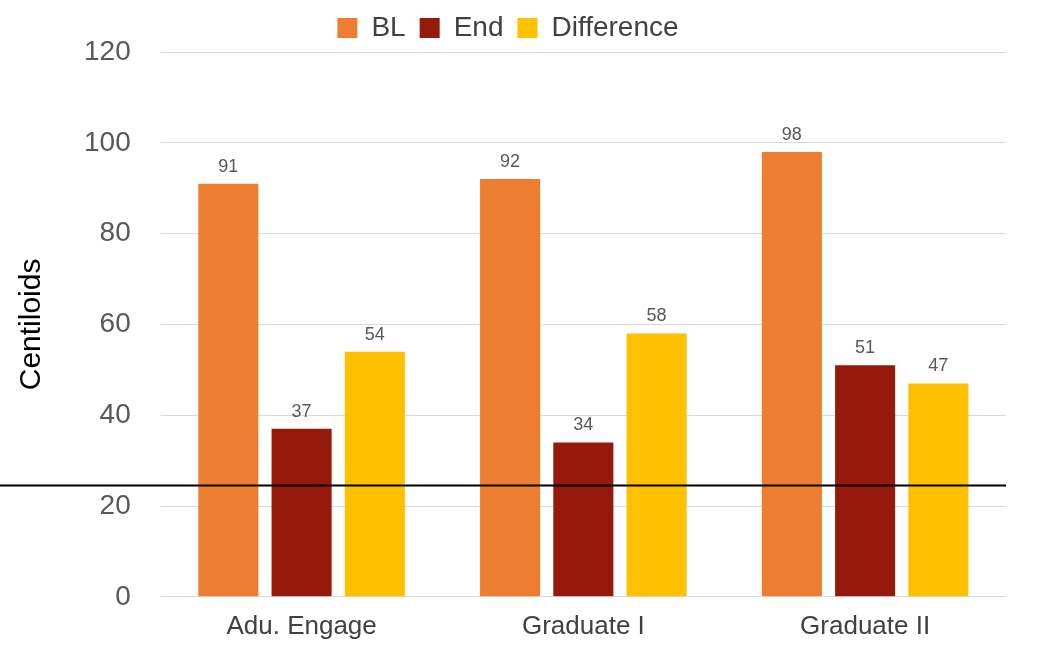  What do you see at coordinates (30, 324) in the screenshot?
I see `y-axis-title: Centiloids` at bounding box center [30, 324].